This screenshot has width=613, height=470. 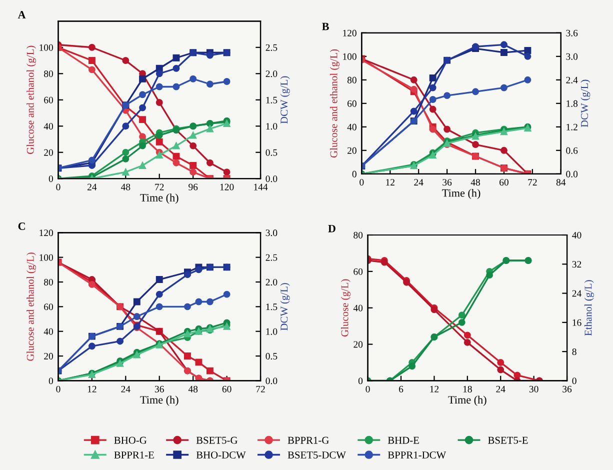 What do you see at coordinates (417, 455) in the screenshot?
I see `legend-label: BPPR1-DCW` at bounding box center [417, 455].